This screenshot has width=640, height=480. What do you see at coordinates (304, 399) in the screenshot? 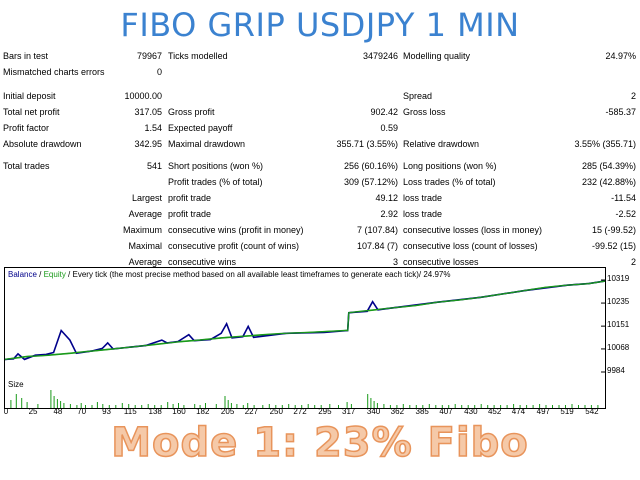
I see `size-svg` at bounding box center [304, 399].